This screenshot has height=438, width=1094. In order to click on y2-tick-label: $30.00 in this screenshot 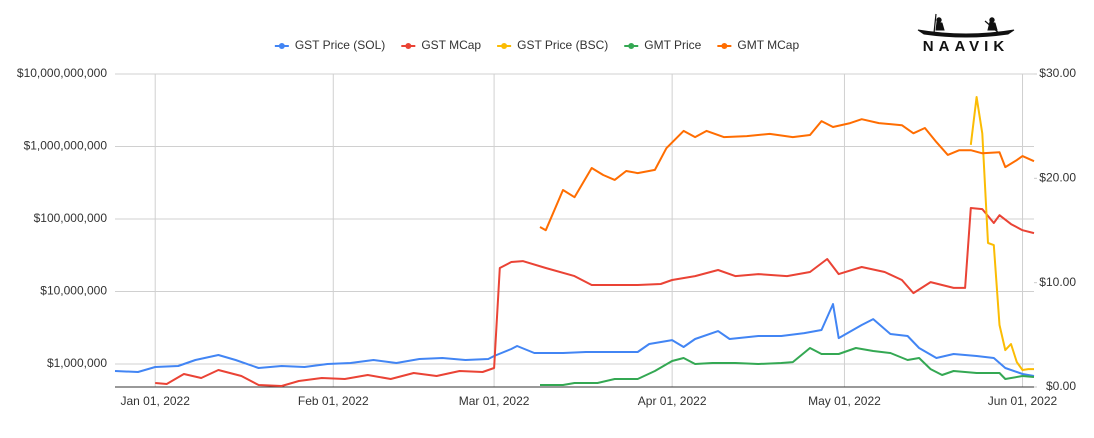, I will do `click(1057, 73)`.